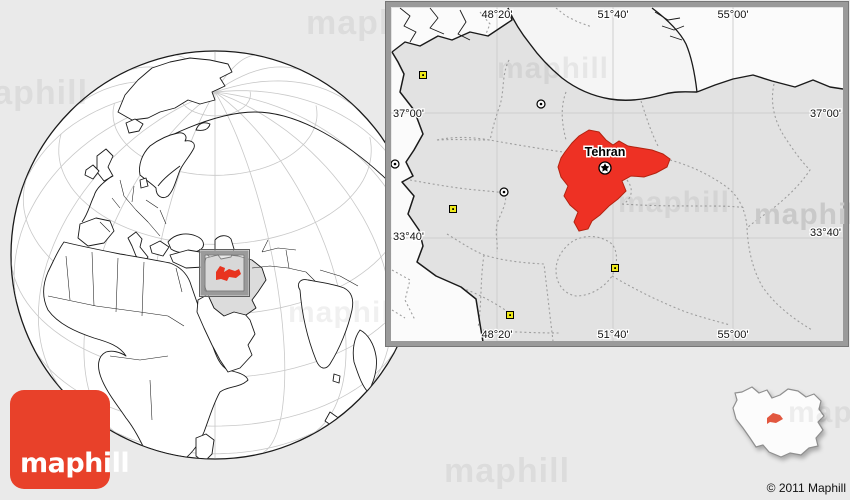 The width and height of the screenshot is (850, 500). What do you see at coordinates (733, 335) in the screenshot?
I see `coord-label-bottom-3: 55°00'` at bounding box center [733, 335].